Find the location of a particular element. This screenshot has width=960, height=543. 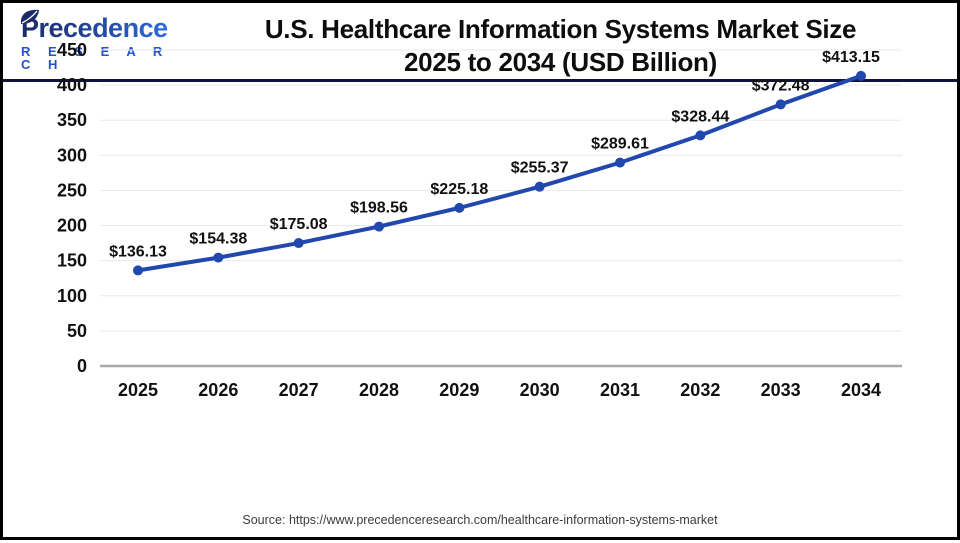

data-point-label: $198.56 is located at coordinates (379, 208).